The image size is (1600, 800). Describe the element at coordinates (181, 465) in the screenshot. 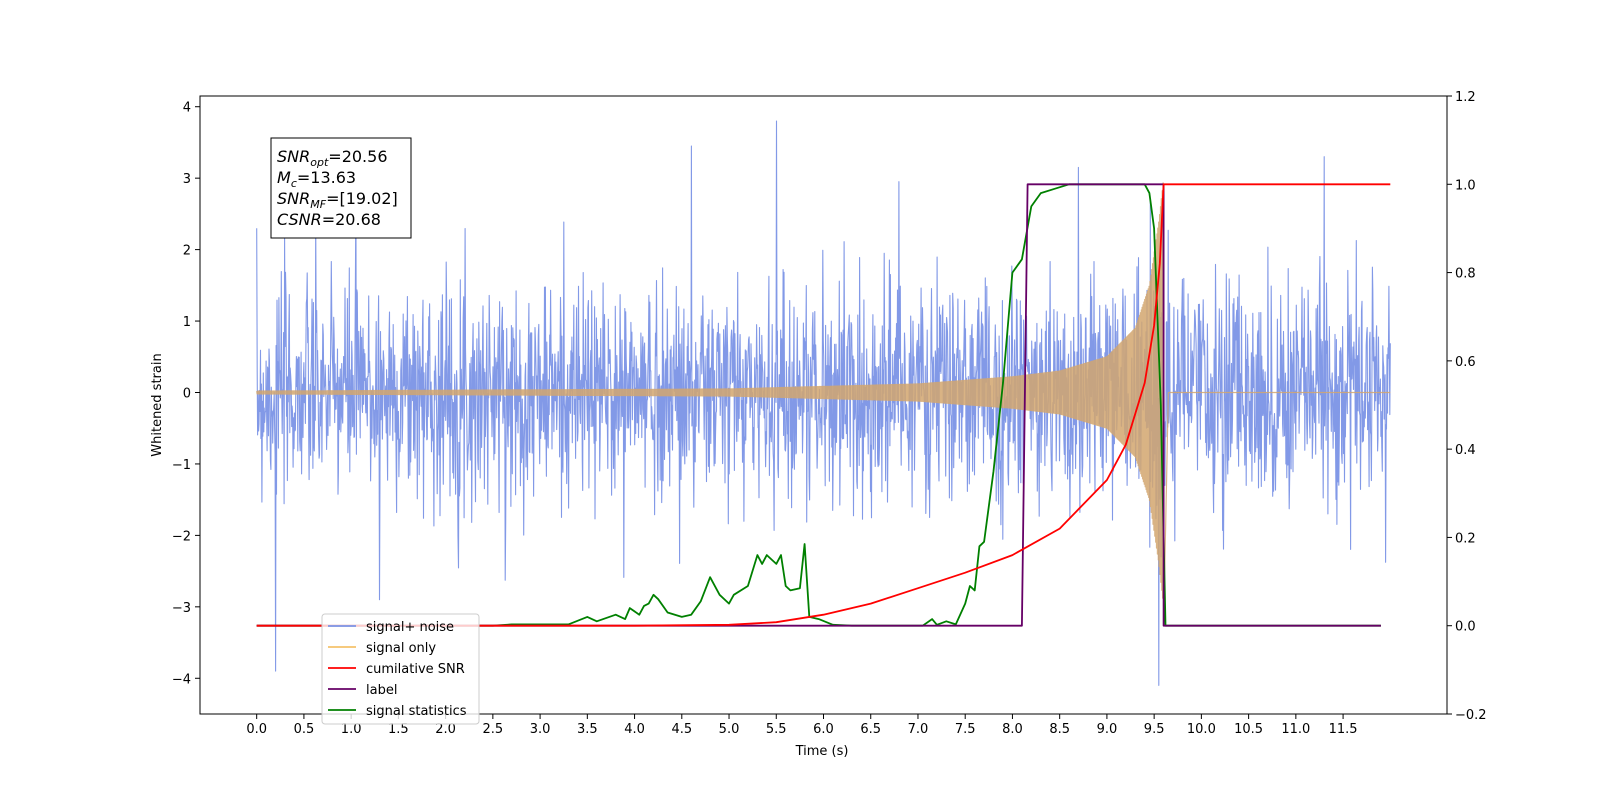

I see `y-tick-label: −1` at that location.